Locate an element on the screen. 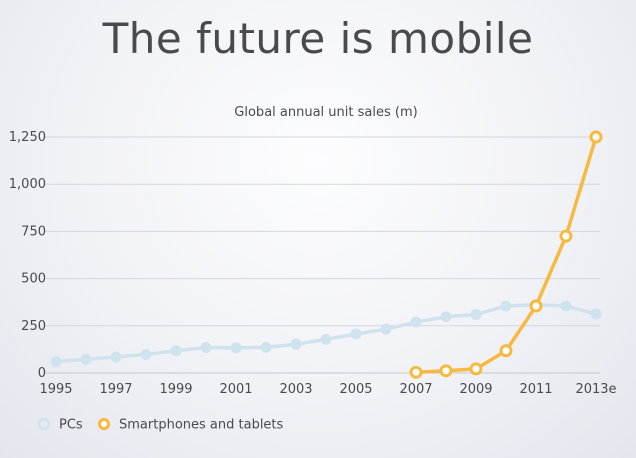  y-tick-label: 1,000 is located at coordinates (27, 184).